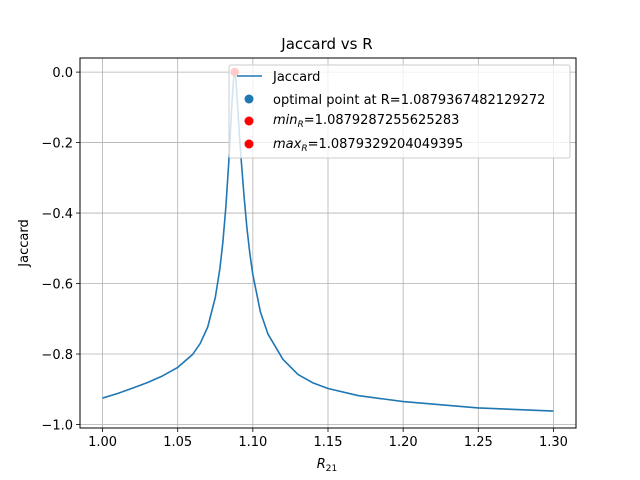 This screenshot has width=640, height=480. What do you see at coordinates (409, 100) in the screenshot?
I see `legend-entry-optimal: optimal point at R=1.0879367482129272` at bounding box center [409, 100].